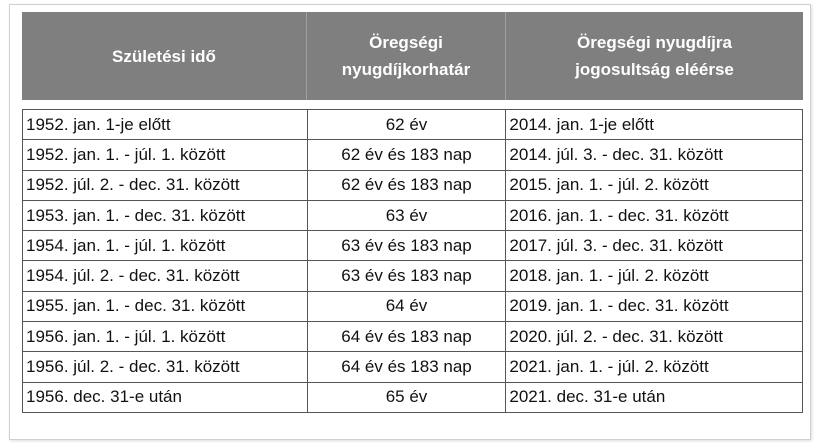 The width and height of the screenshot is (823, 446). What do you see at coordinates (406, 124) in the screenshot?
I see `table-cell: 62 év` at bounding box center [406, 124].